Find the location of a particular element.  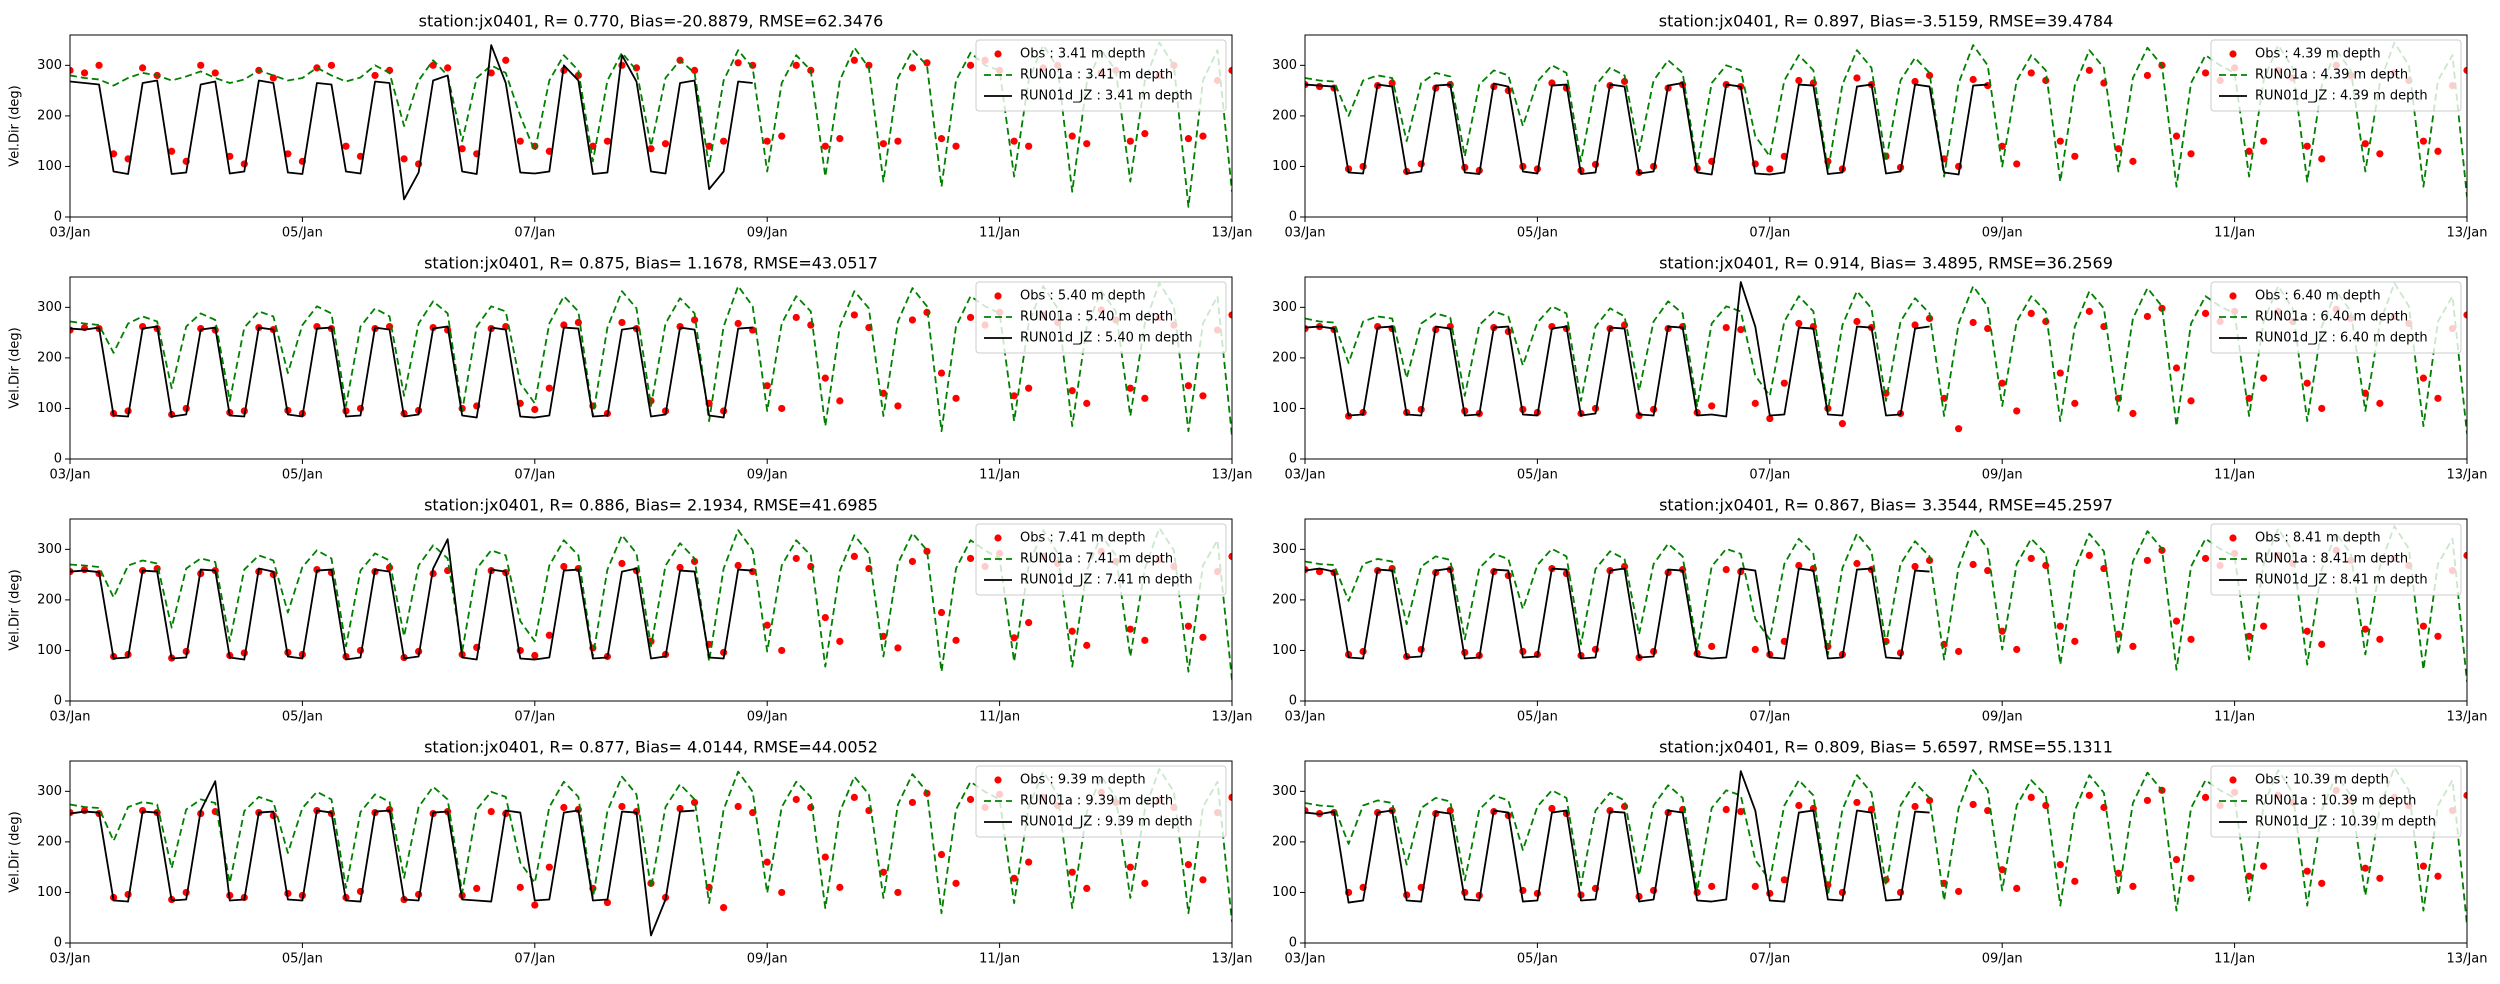

legend-label: Obs : 5.40 m depth is located at coordinates (1083, 296).